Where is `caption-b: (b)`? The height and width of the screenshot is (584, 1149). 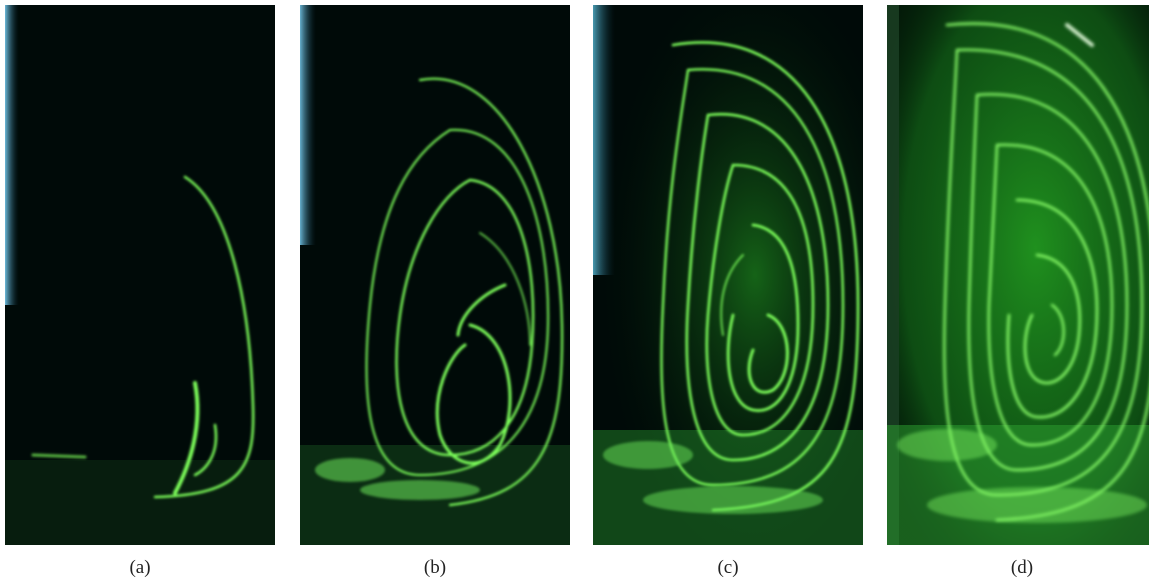 caption-b: (b) is located at coordinates (435, 567).